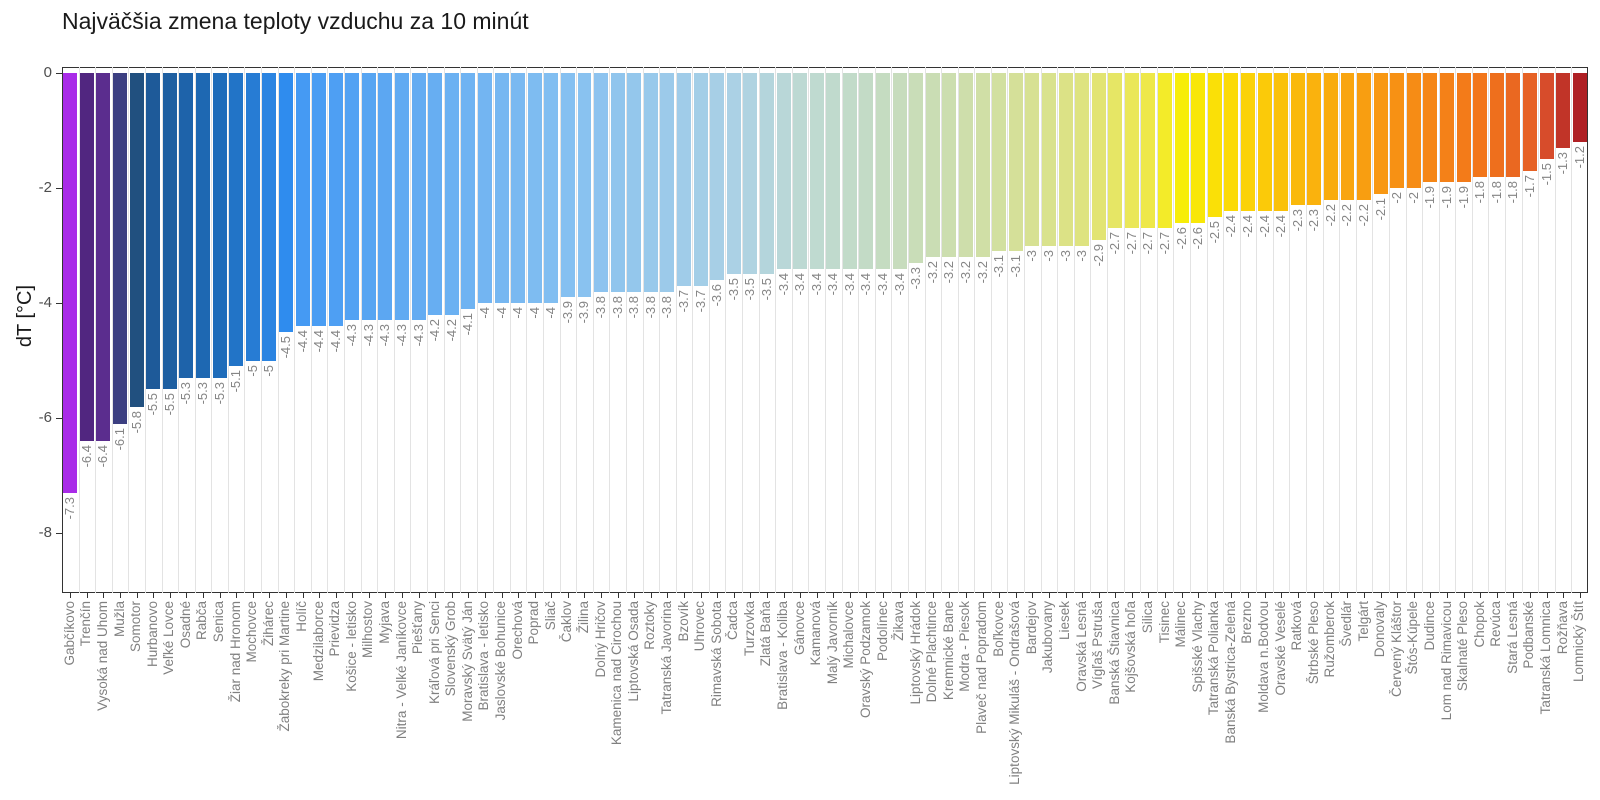  What do you see at coordinates (1529, 186) in the screenshot?
I see `bar-value-label: -1.7` at bounding box center [1529, 186].